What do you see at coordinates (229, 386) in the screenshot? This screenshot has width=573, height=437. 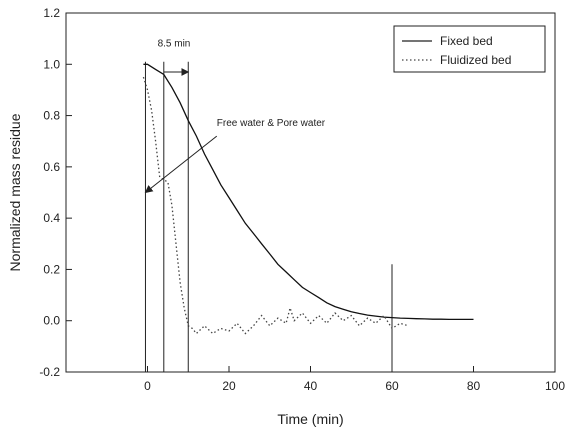 I see `x-tick-label: 20` at bounding box center [229, 386].